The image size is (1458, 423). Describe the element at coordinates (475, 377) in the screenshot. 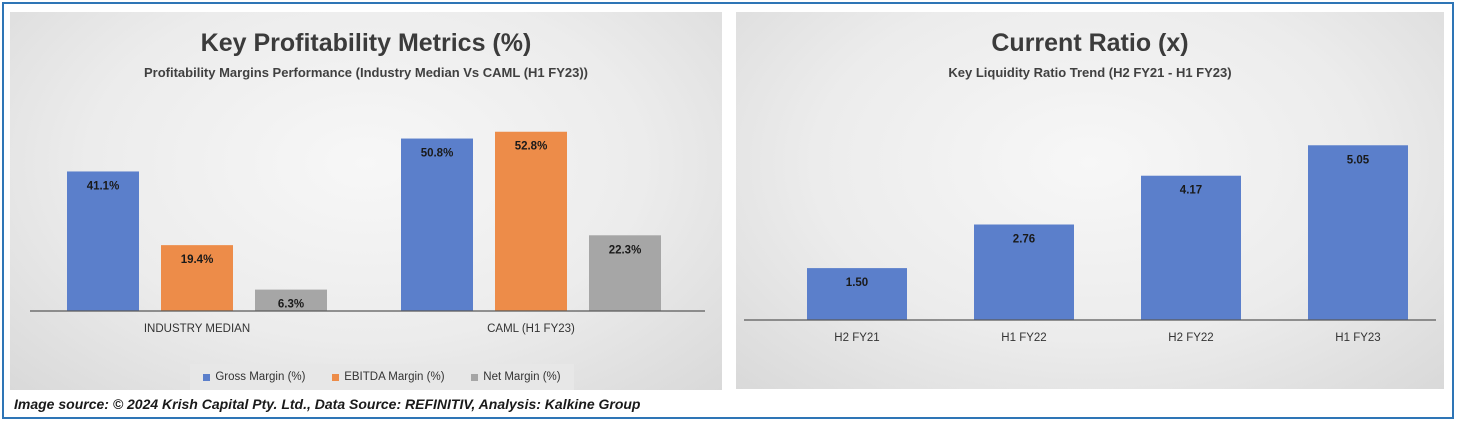

I see `legend-swatch-net-margin` at that location.